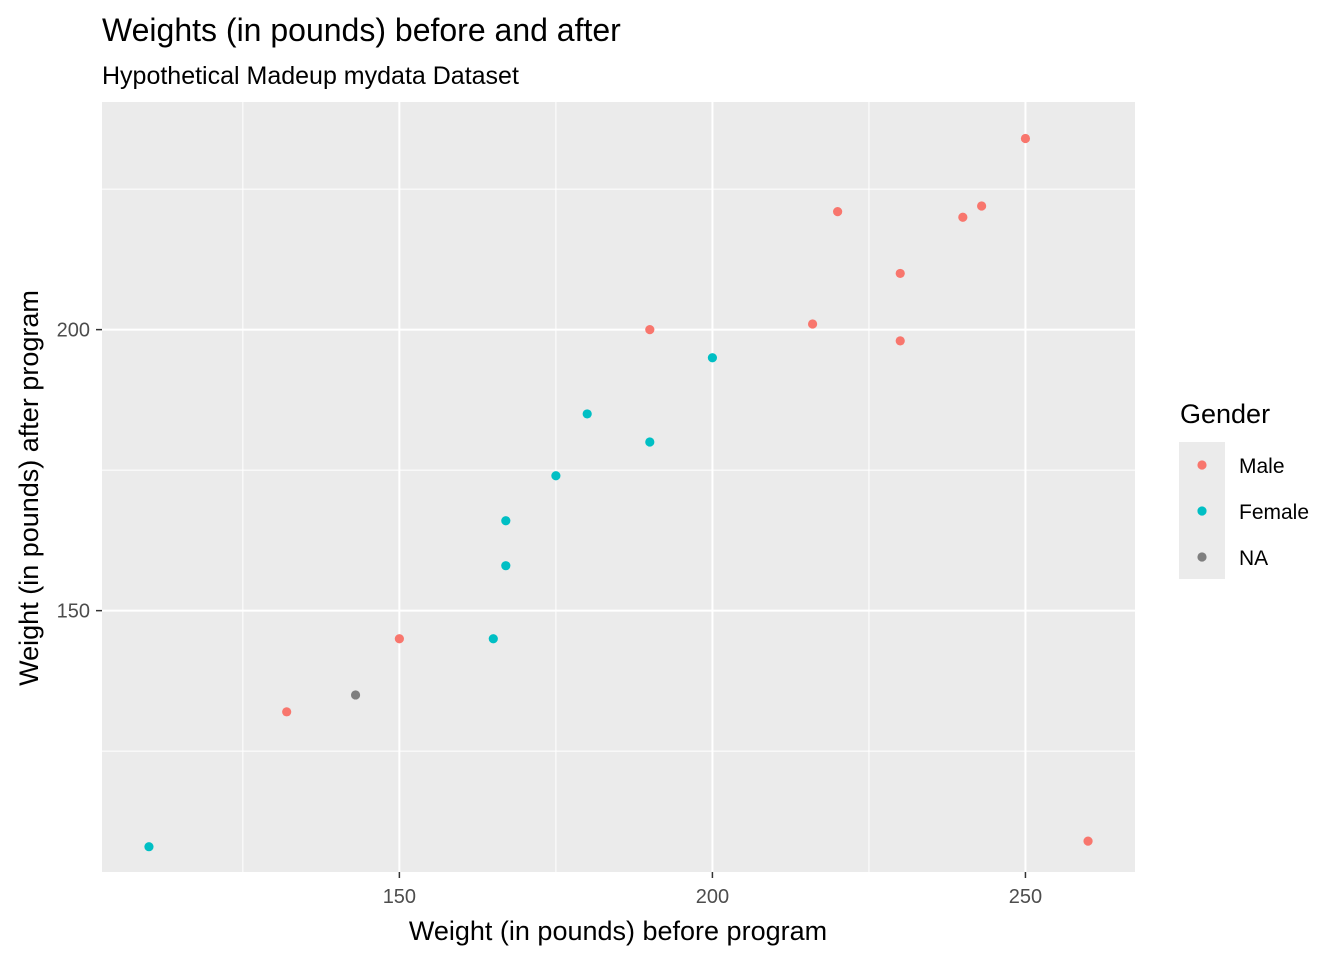 Image resolution: width=1344 pixels, height=960 pixels. What do you see at coordinates (1274, 512) in the screenshot?
I see `legend-label-female: Female` at bounding box center [1274, 512].